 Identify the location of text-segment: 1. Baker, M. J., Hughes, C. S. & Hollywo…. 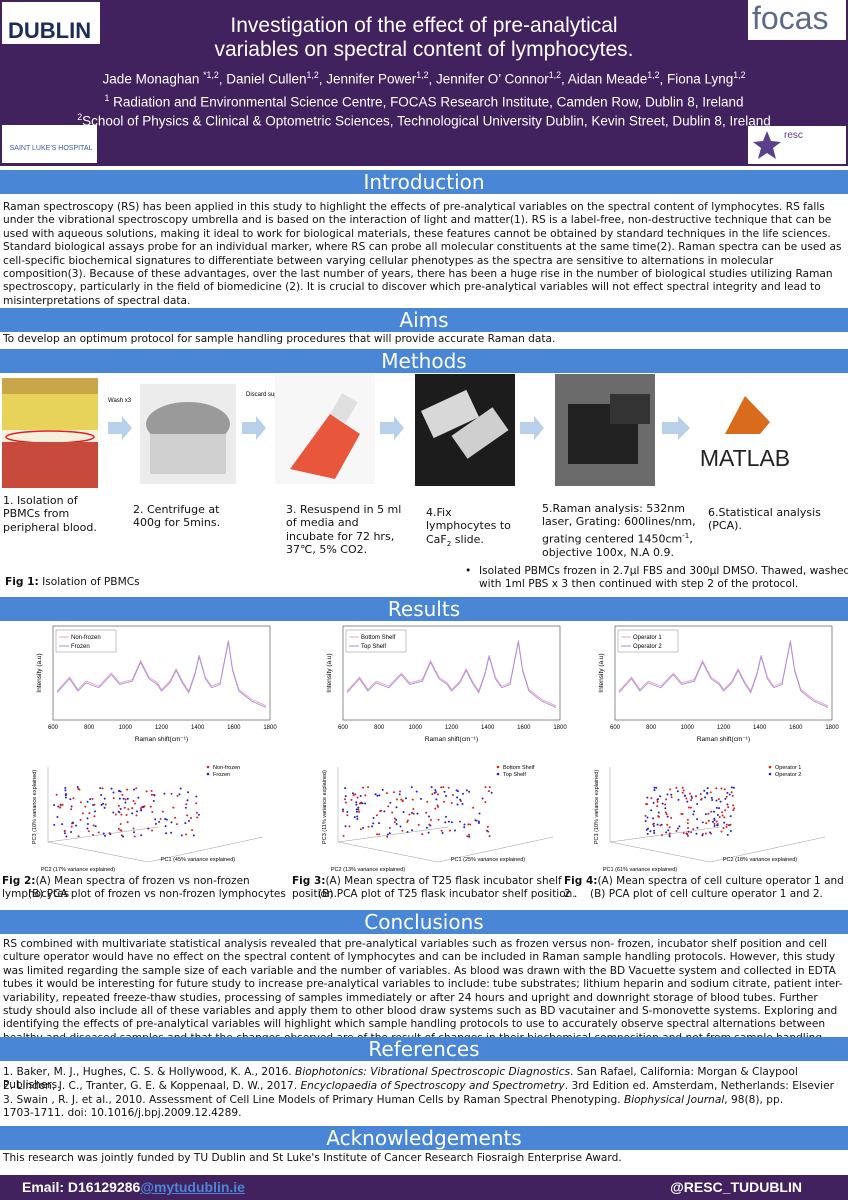
(149, 1072).